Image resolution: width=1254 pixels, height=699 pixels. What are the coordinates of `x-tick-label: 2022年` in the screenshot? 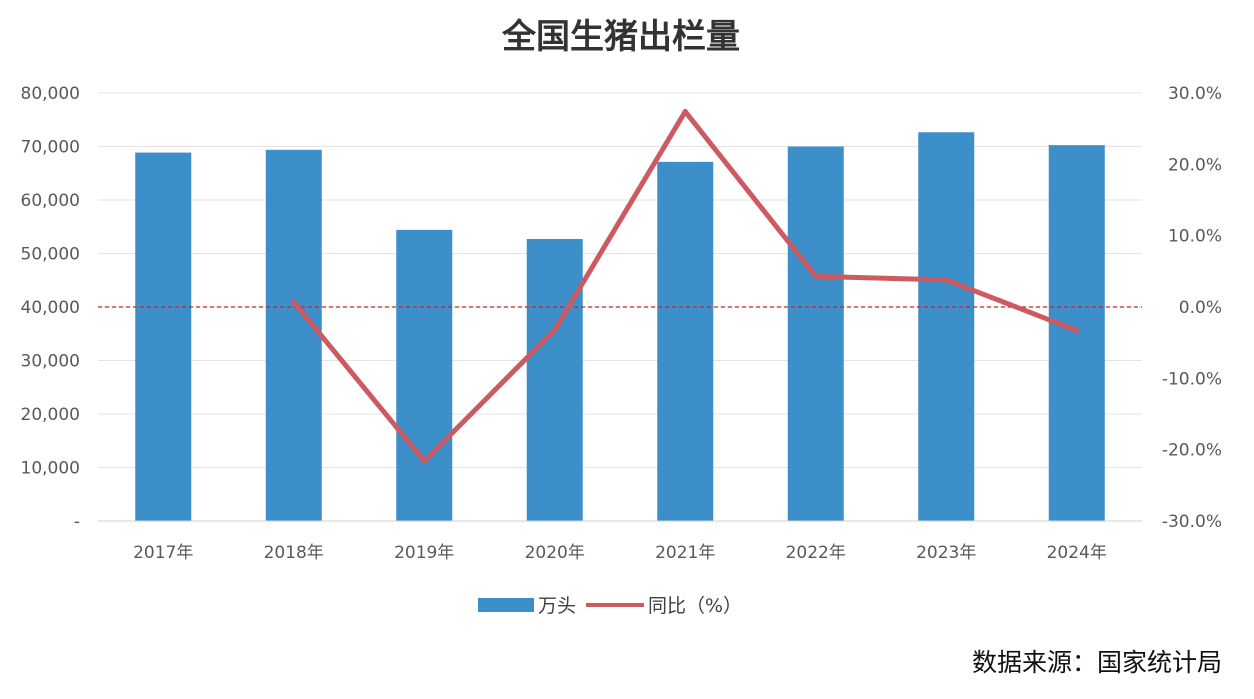 It's located at (816, 553).